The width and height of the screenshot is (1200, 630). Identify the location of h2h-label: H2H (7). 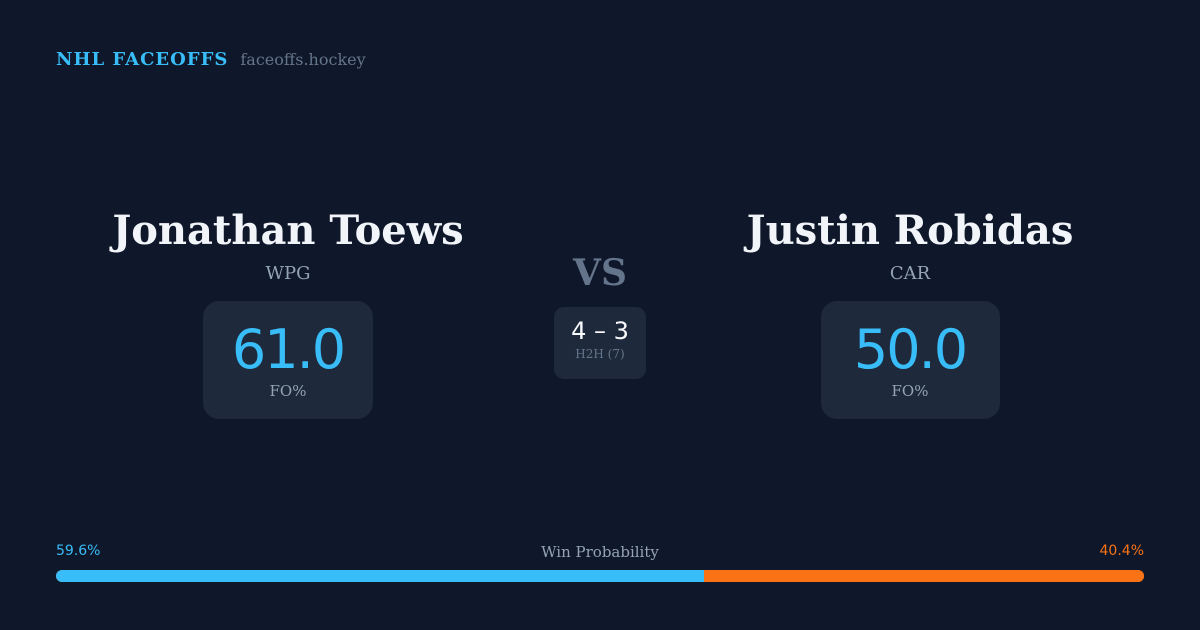
(600, 354).